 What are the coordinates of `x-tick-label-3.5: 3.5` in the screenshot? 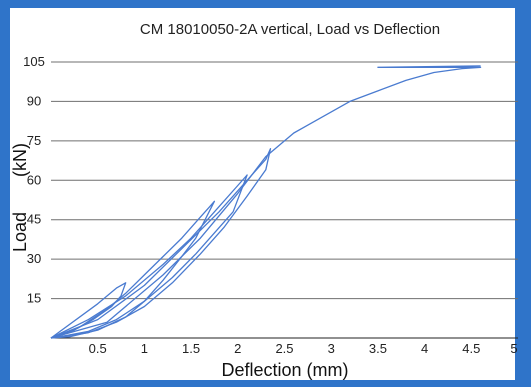 It's located at (378, 348).